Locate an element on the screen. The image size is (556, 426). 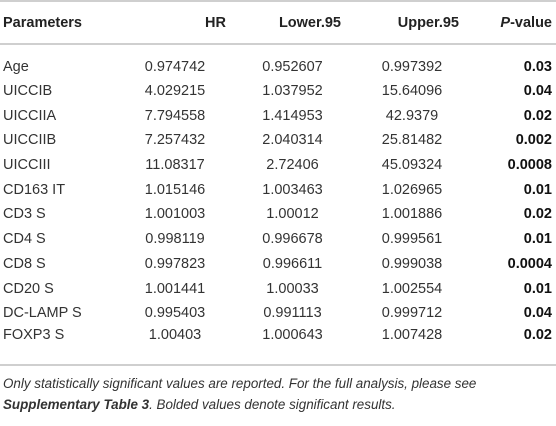
cell-upper-95: 0.997392 is located at coordinates (412, 66).